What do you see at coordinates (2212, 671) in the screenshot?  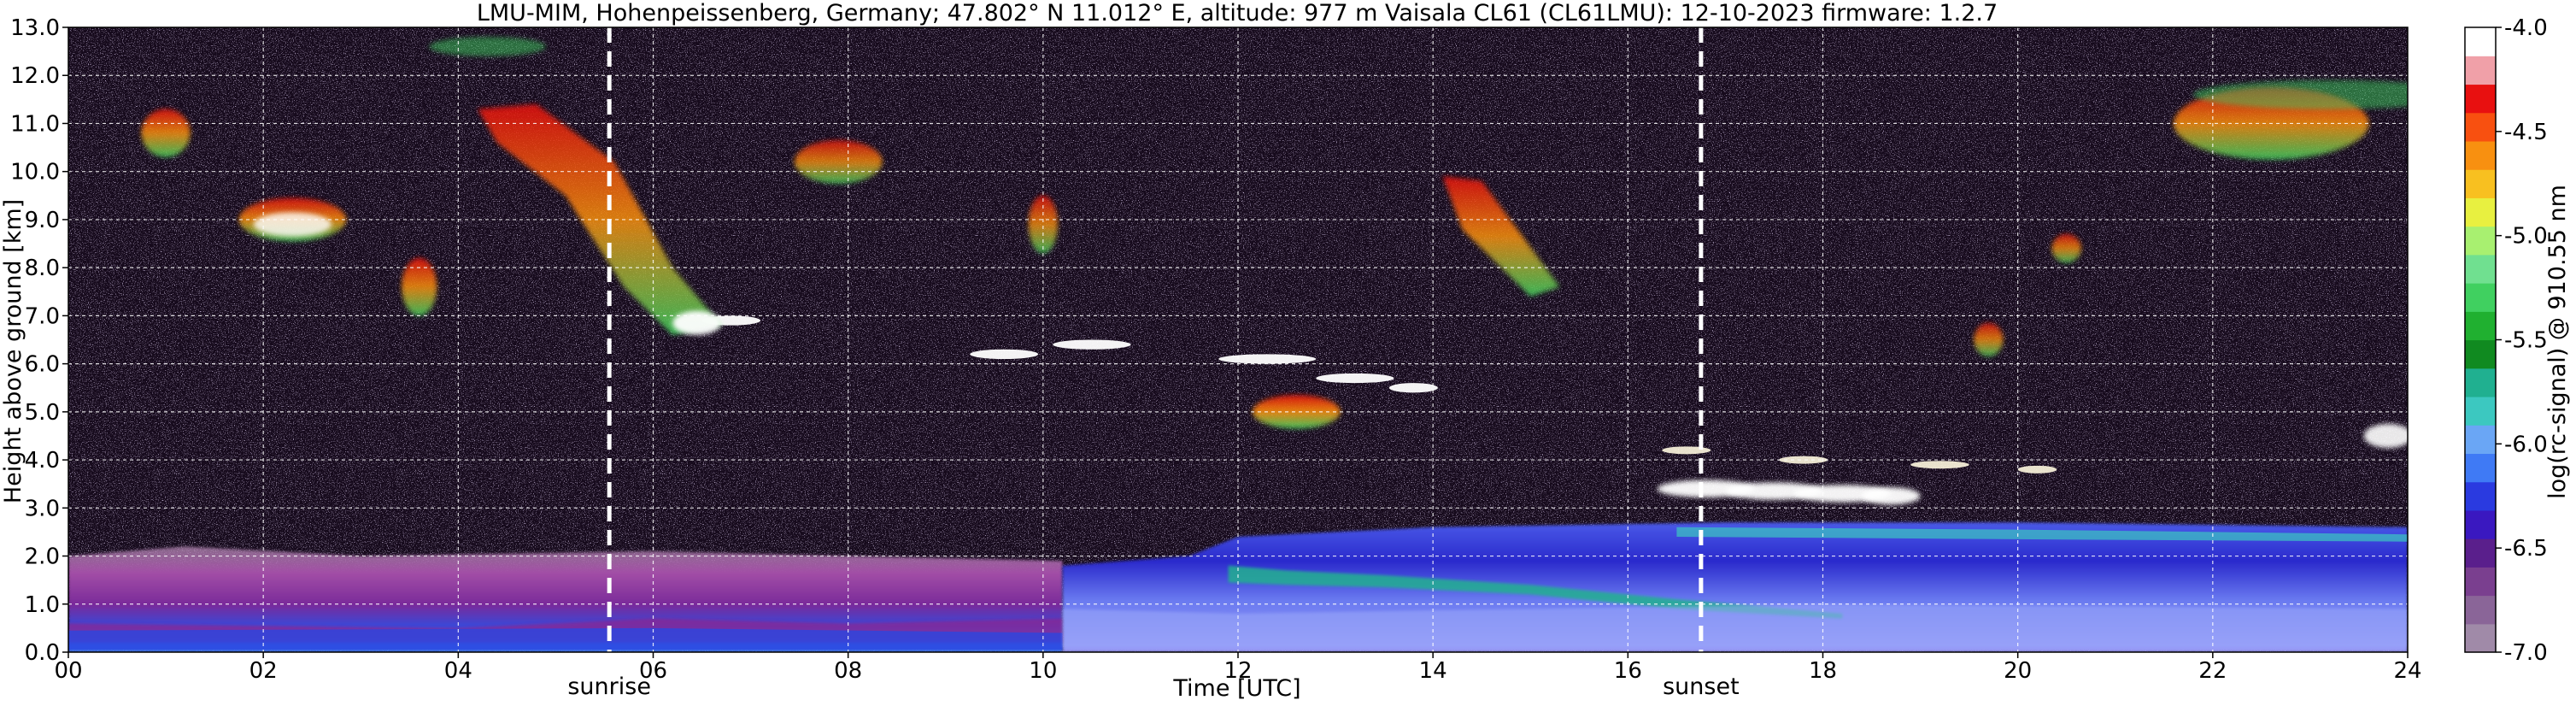 I see `x-tick-label: 22` at bounding box center [2212, 671].